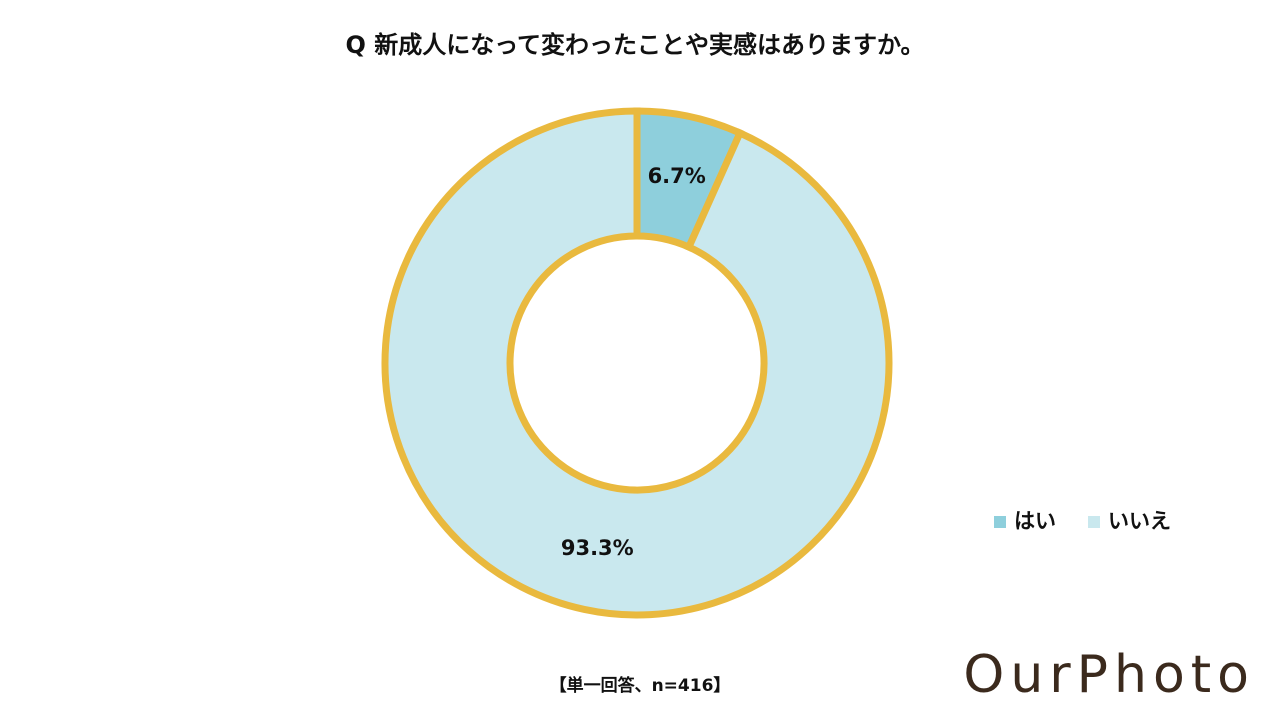 The image size is (1280, 720). I want to click on value-label: 93.3%, so click(597, 548).